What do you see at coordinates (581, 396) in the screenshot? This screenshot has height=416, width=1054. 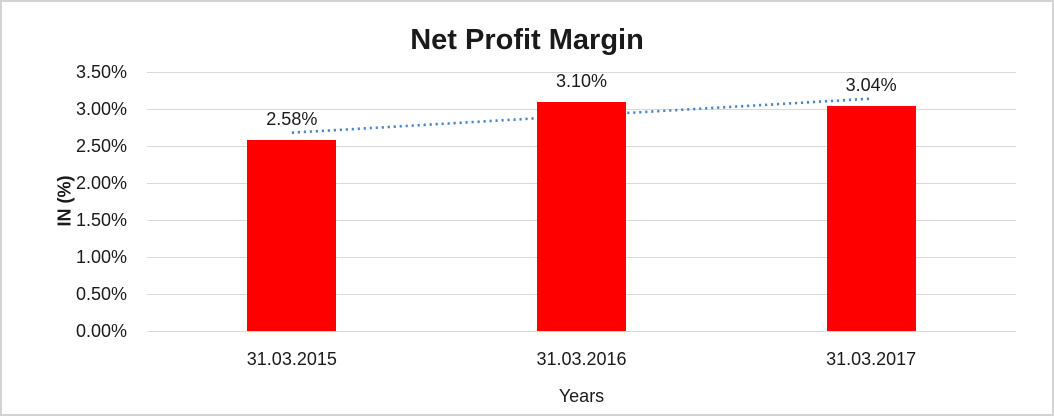 I see `x-axis-title: Years` at bounding box center [581, 396].